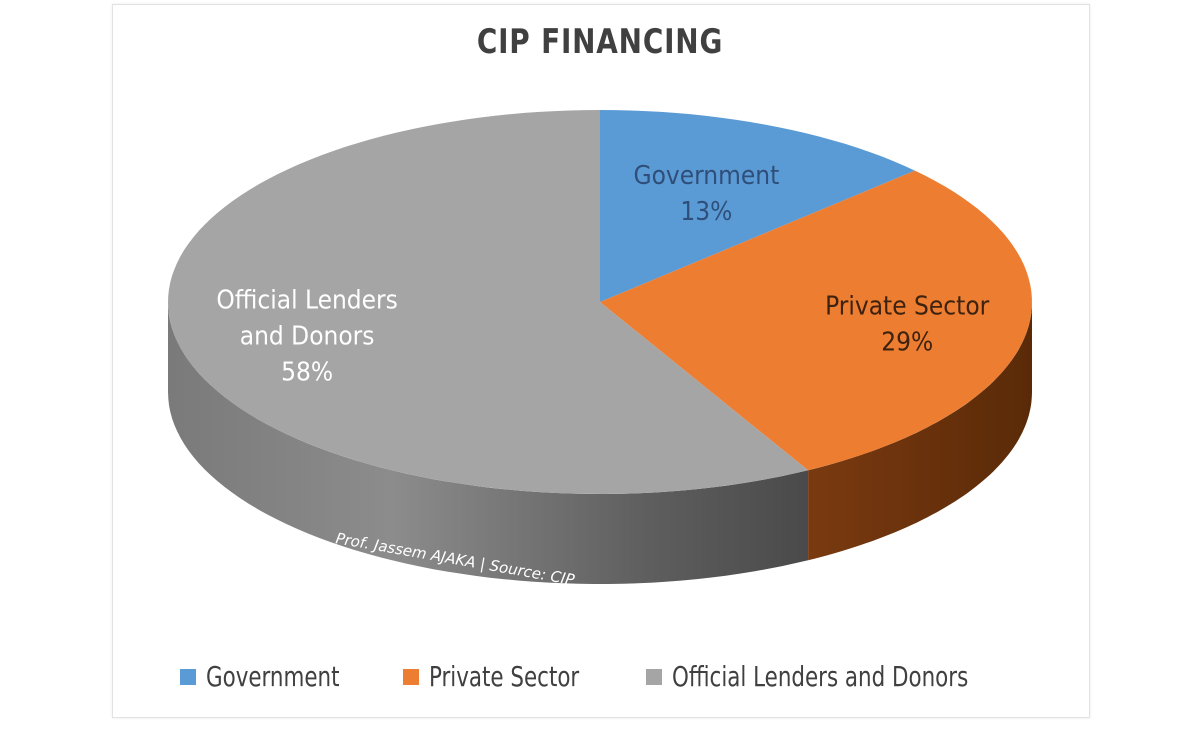 The height and width of the screenshot is (751, 1200). I want to click on legend-swatch-private-sector, so click(410, 676).